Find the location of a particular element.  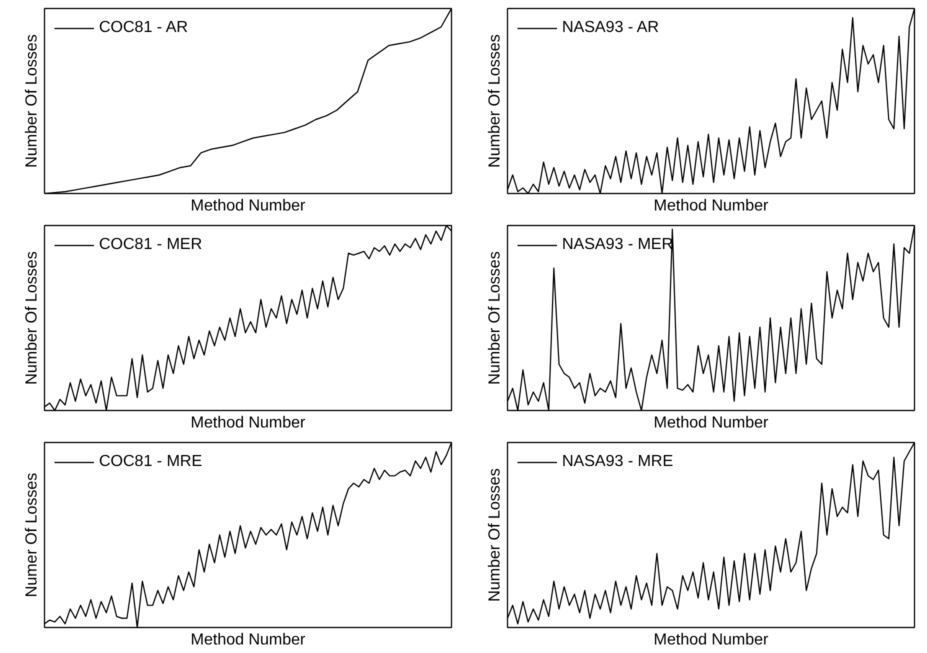

legend-label: COC81 - MER is located at coordinates (150, 245).